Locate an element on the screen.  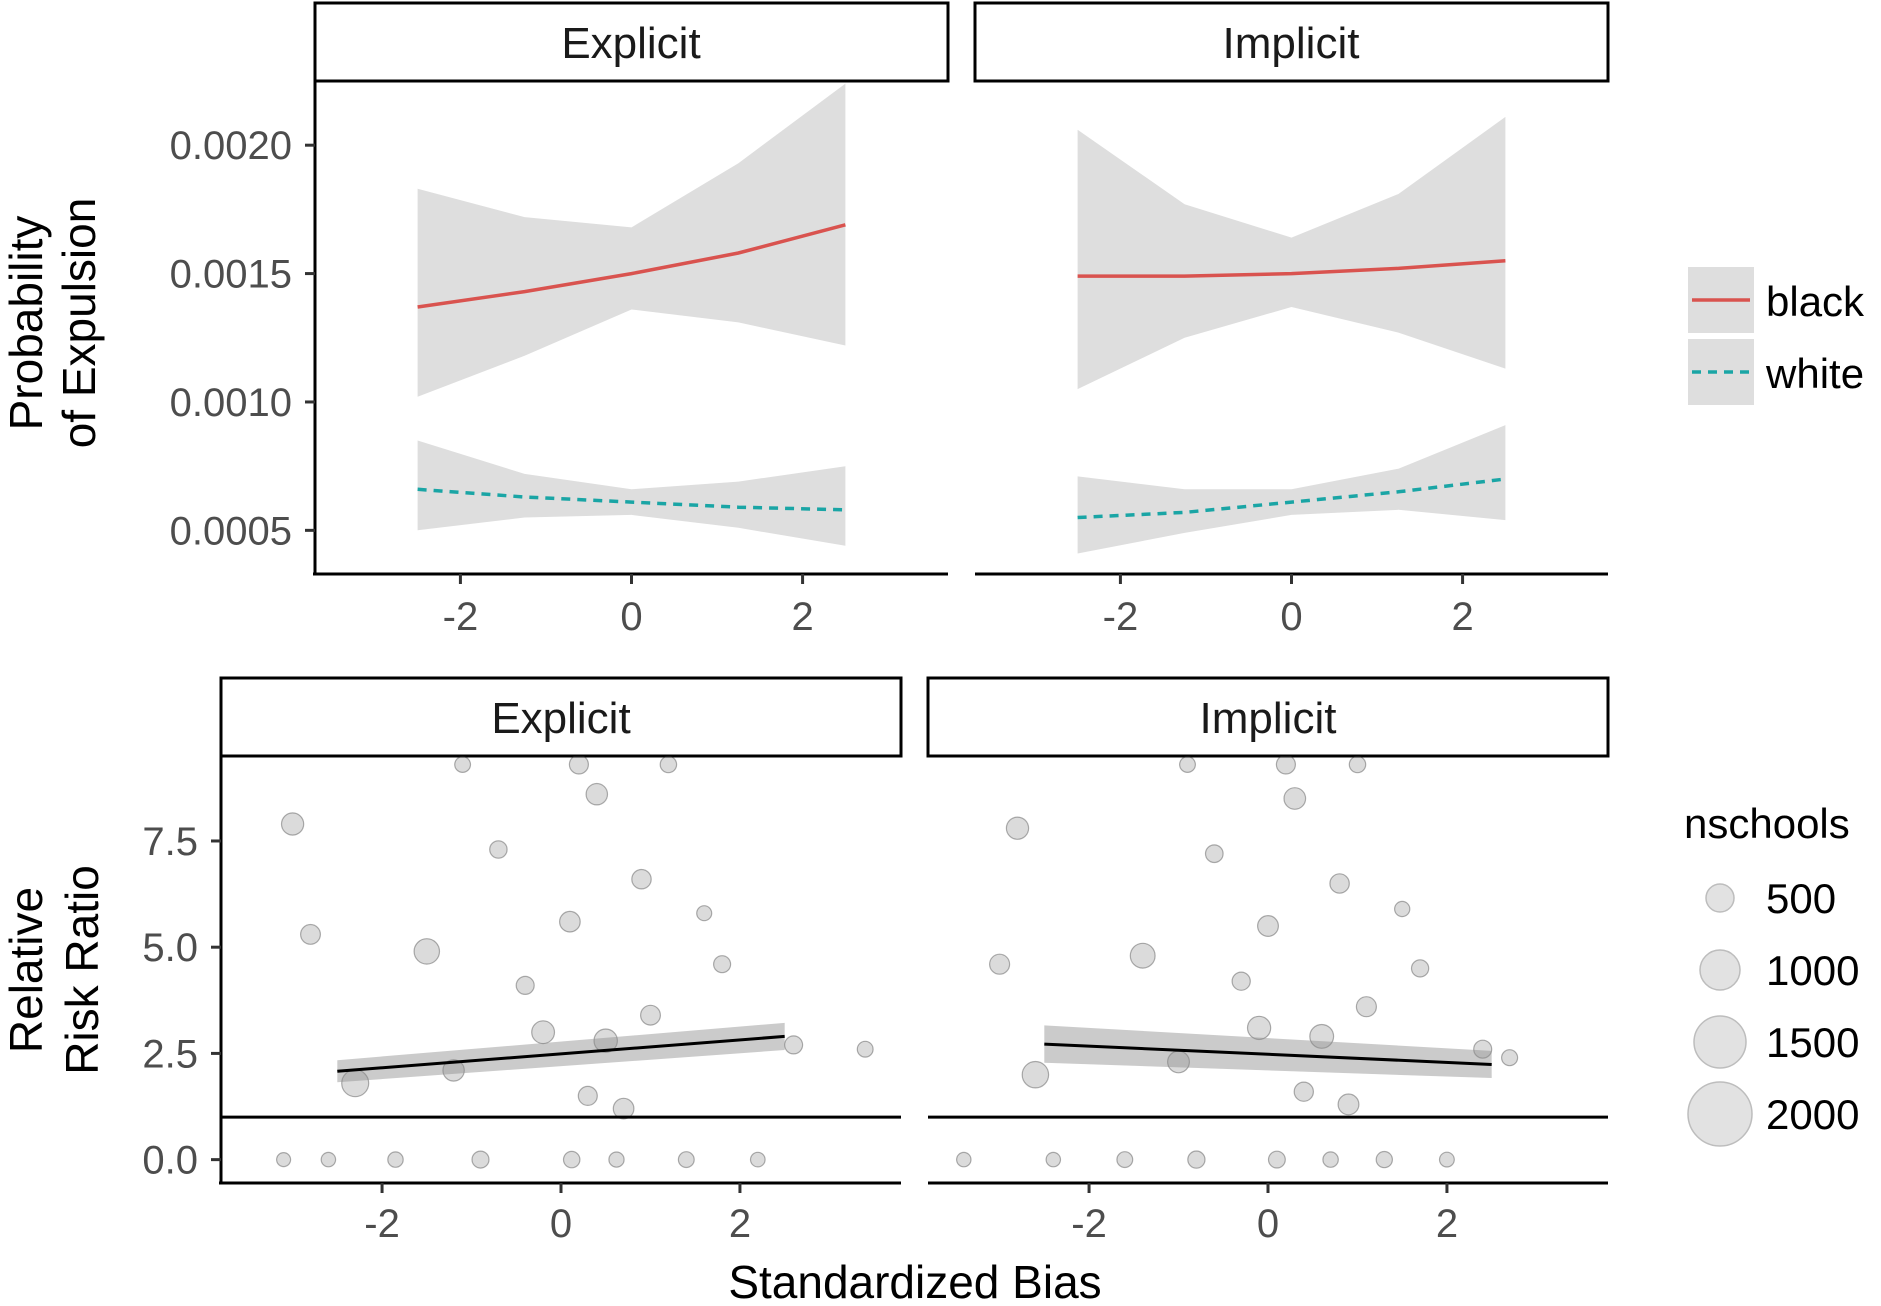
bottom-strip-explicit-label: Explicit is located at coordinates (560, 718).